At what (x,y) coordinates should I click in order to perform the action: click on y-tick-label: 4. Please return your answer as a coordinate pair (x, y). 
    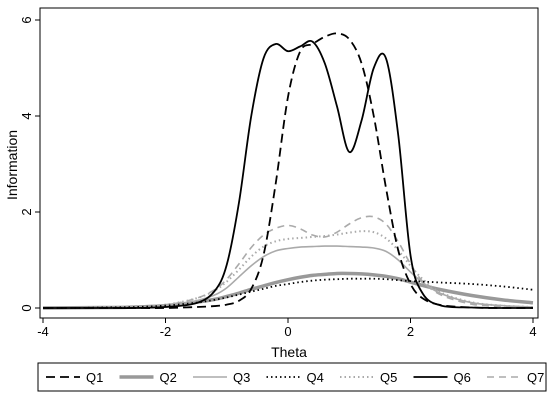
    Looking at the image, I should click on (26, 115).